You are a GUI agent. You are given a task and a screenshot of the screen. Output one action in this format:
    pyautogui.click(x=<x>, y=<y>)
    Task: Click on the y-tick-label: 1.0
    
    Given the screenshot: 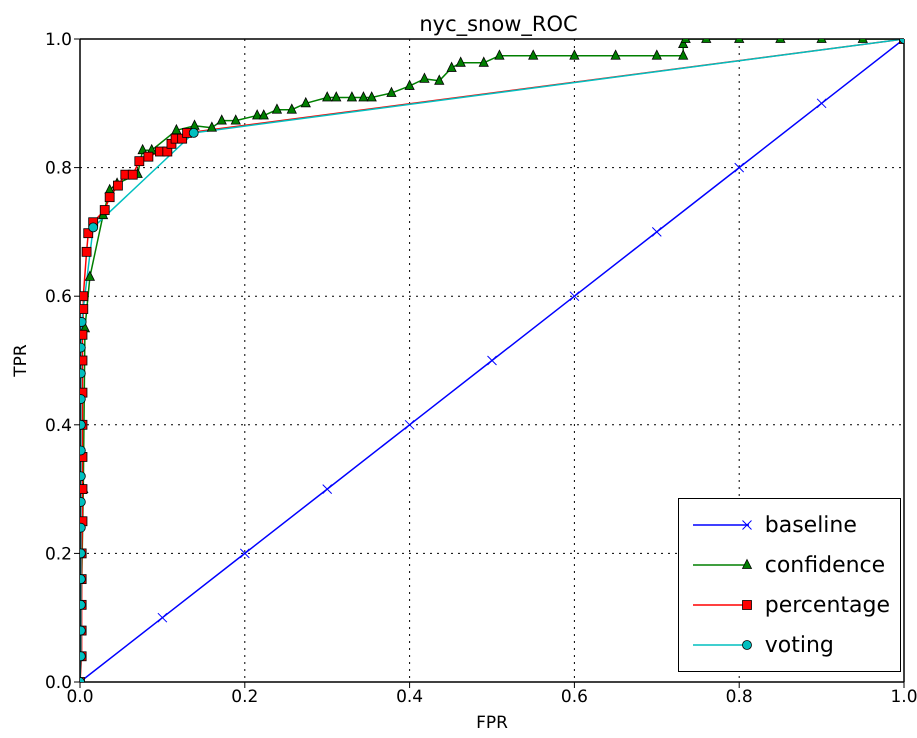 What is the action you would take?
    pyautogui.click(x=58, y=40)
    